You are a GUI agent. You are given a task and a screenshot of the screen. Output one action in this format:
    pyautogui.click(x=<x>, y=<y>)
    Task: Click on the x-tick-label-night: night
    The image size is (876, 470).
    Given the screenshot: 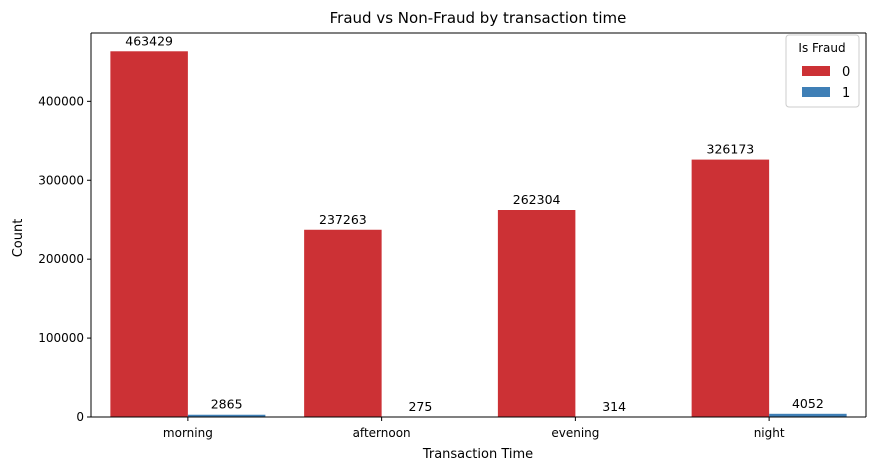 What is the action you would take?
    pyautogui.click(x=769, y=433)
    